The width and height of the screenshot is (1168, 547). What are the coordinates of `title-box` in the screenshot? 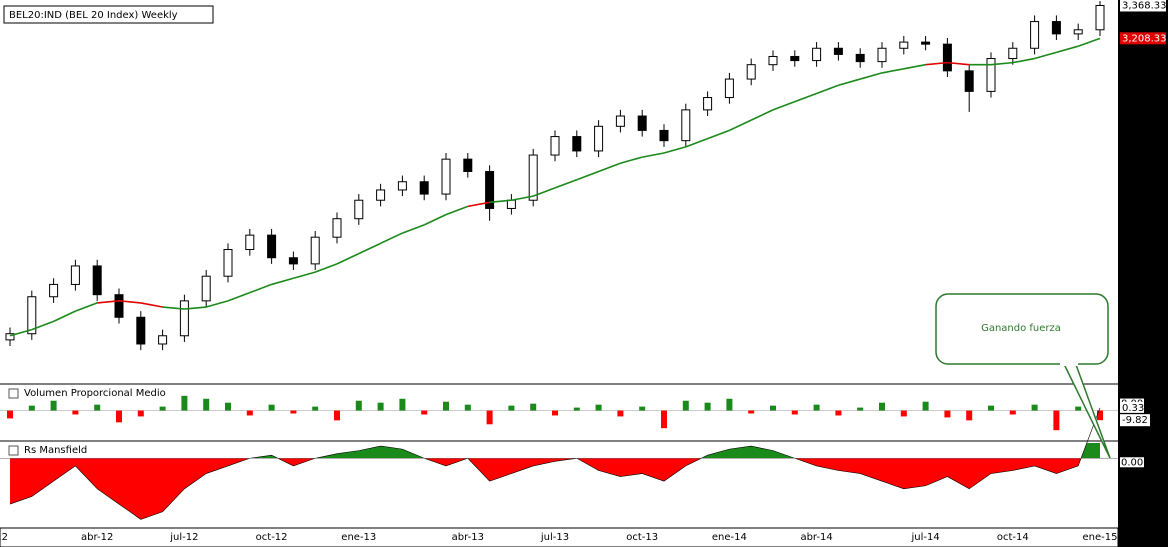 It's located at (108, 14).